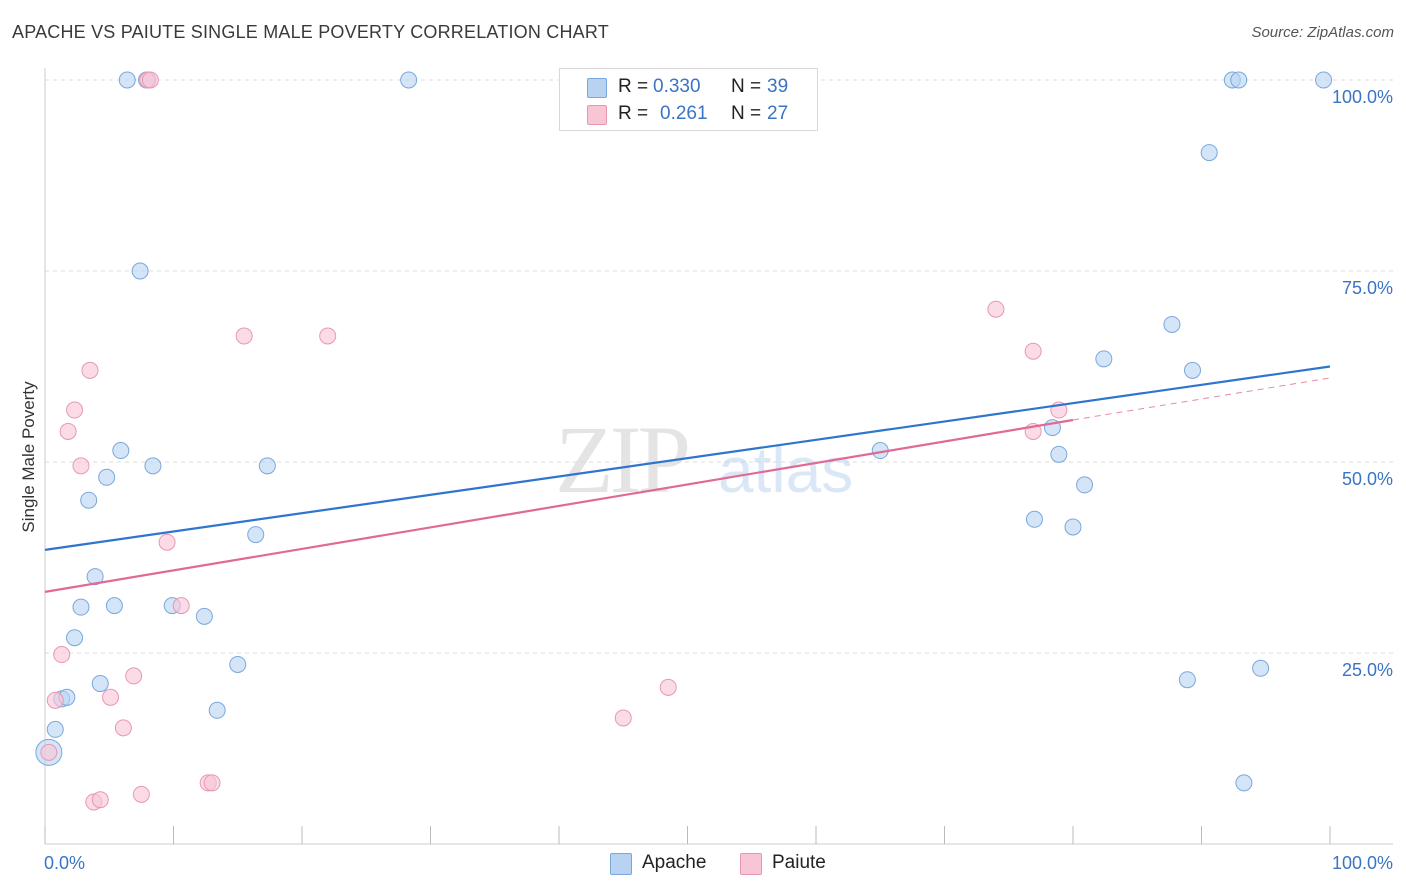 The image size is (1406, 892). Describe the element at coordinates (704, 459) in the screenshot. I see `watermark: ZIP atlas` at that location.